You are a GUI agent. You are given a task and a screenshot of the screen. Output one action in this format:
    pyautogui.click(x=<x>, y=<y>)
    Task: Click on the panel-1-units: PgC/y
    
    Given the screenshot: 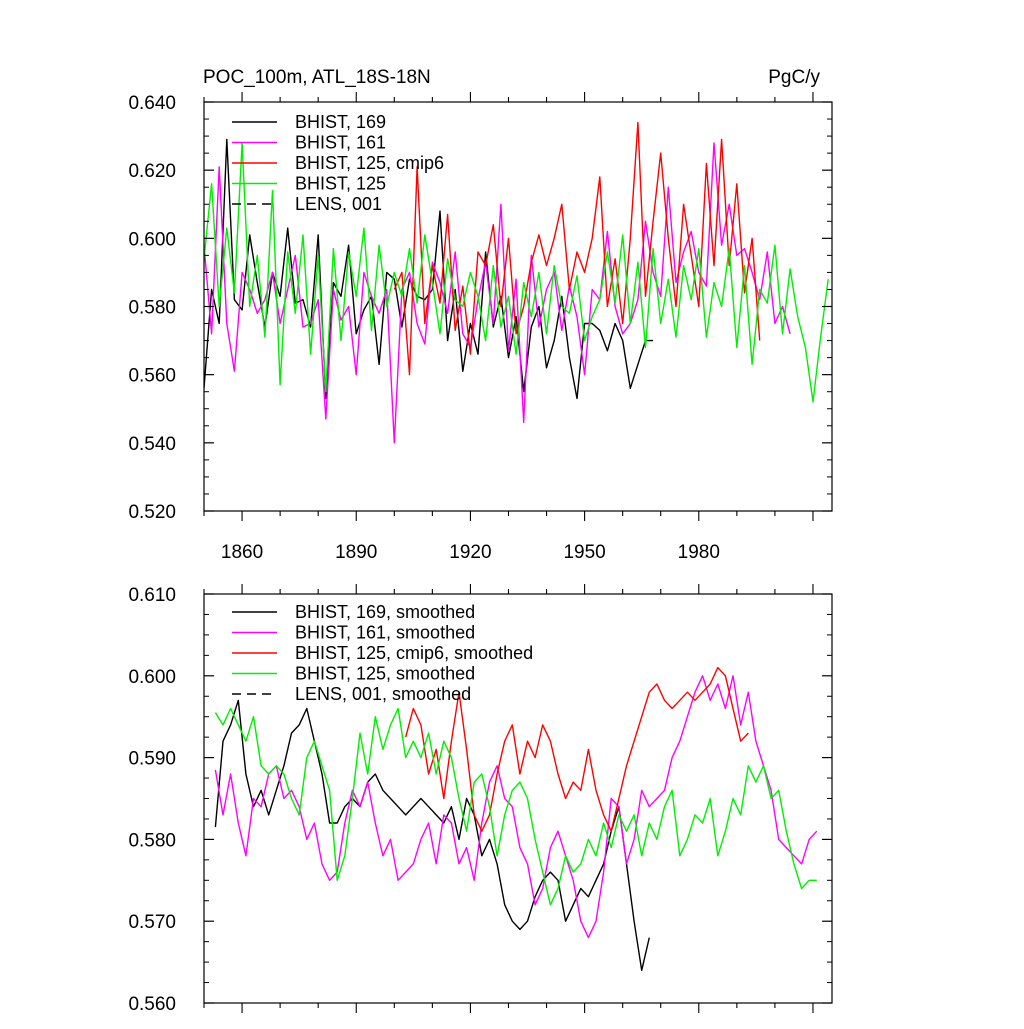 What is the action you would take?
    pyautogui.click(x=794, y=77)
    